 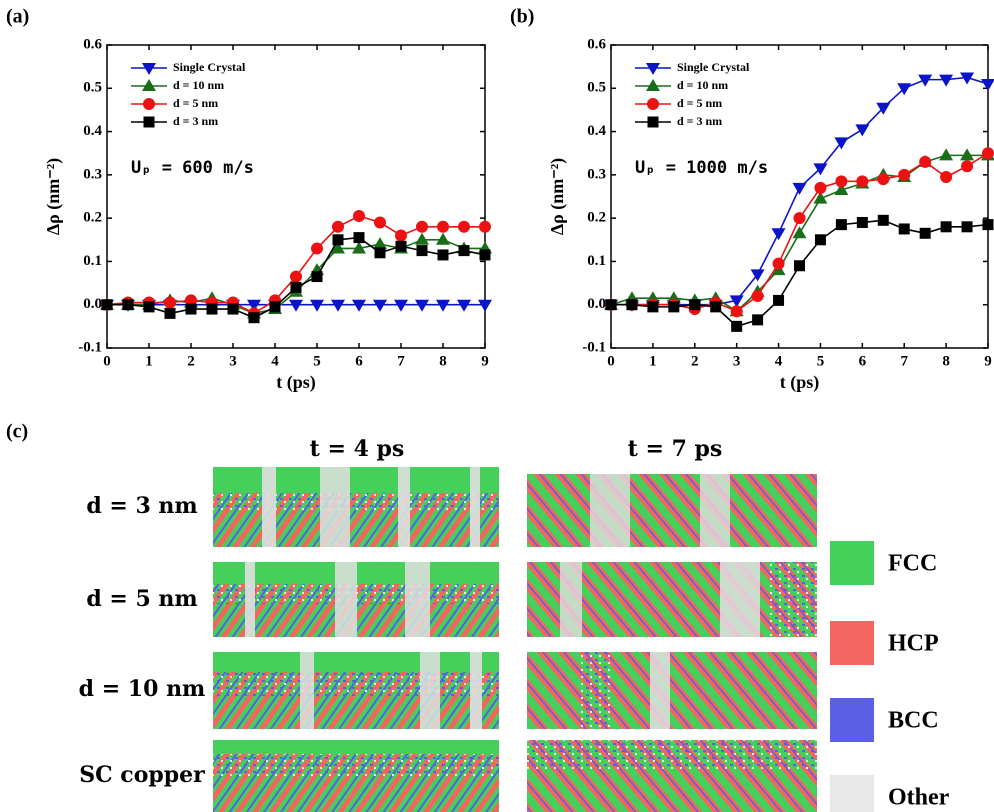 What do you see at coordinates (596, 304) in the screenshot?
I see `y-tick-label: 0.0` at bounding box center [596, 304].